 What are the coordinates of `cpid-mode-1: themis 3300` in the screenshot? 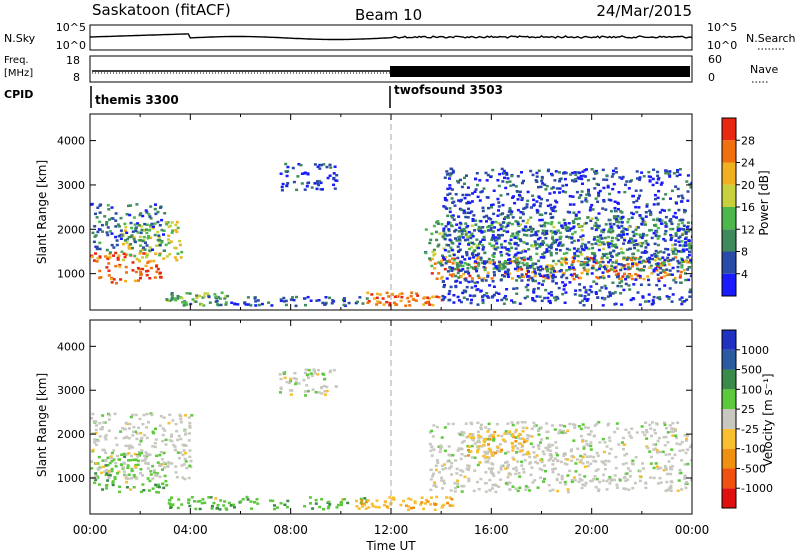 It's located at (137, 100).